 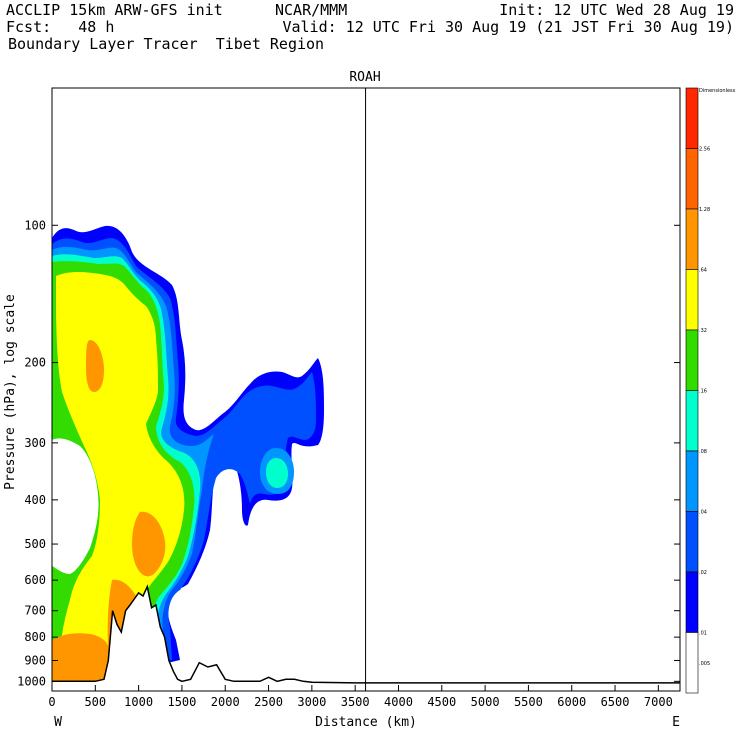 I want to click on terrain-mask, so click(x=366, y=638).